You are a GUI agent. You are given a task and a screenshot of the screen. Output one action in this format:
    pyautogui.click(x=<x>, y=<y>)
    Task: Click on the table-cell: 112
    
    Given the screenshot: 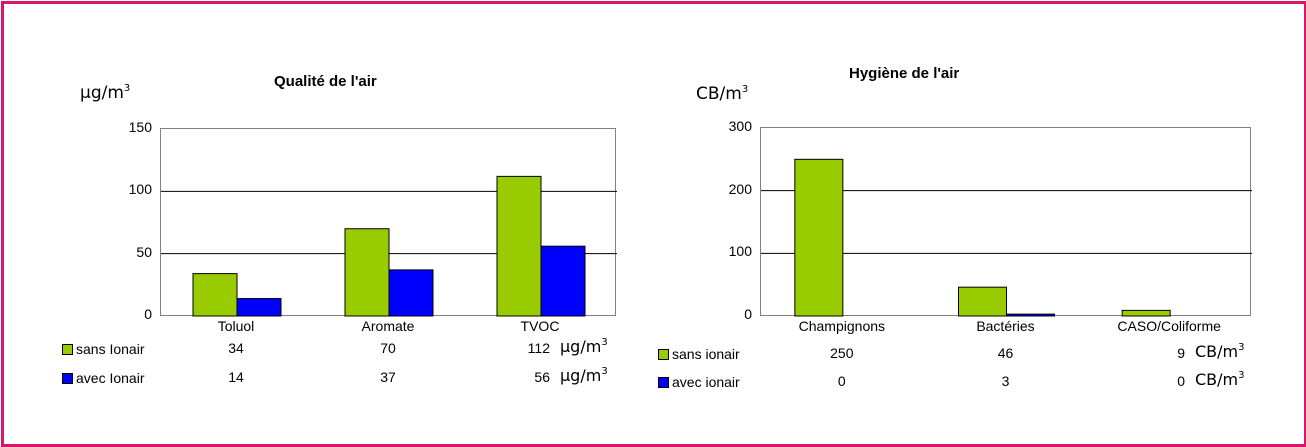 What is the action you would take?
    pyautogui.click(x=538, y=348)
    